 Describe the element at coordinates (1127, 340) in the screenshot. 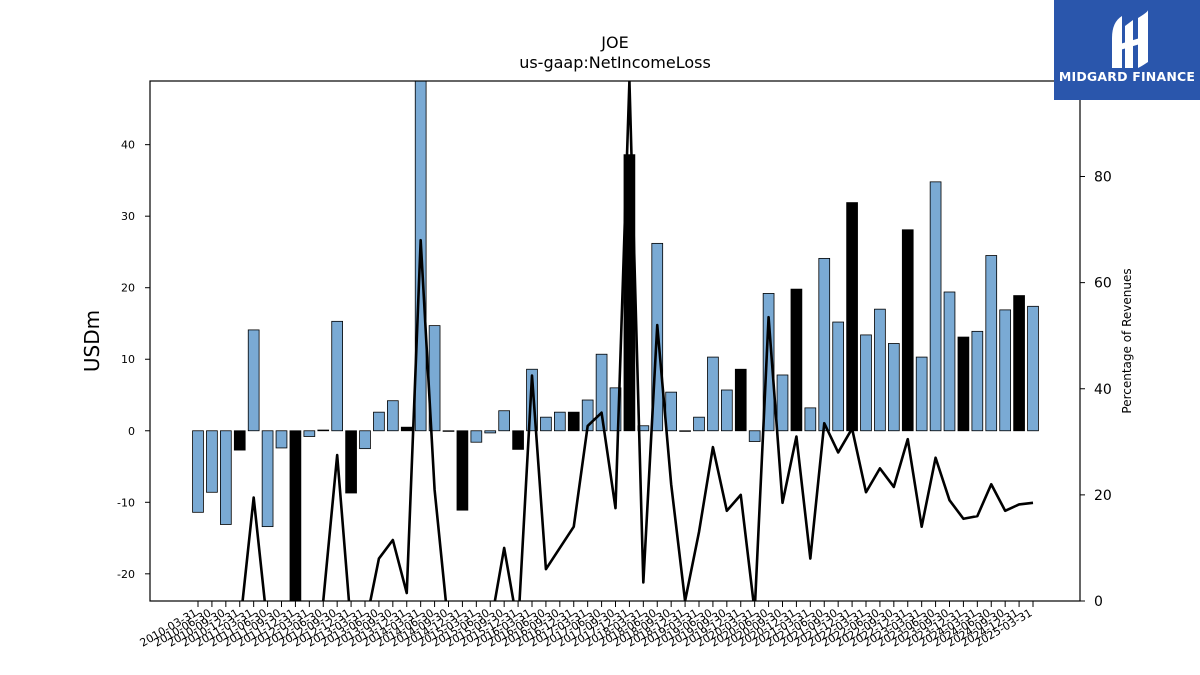

I see `y2-axis-label: Percentage of Revenues` at that location.